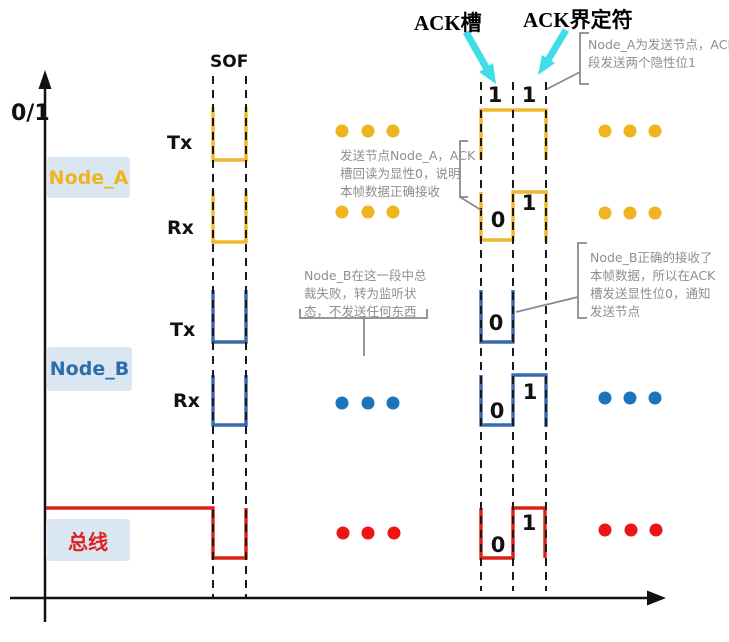 This screenshot has width=729, height=642. I want to click on y-axis-label: 0/1, so click(30, 113).